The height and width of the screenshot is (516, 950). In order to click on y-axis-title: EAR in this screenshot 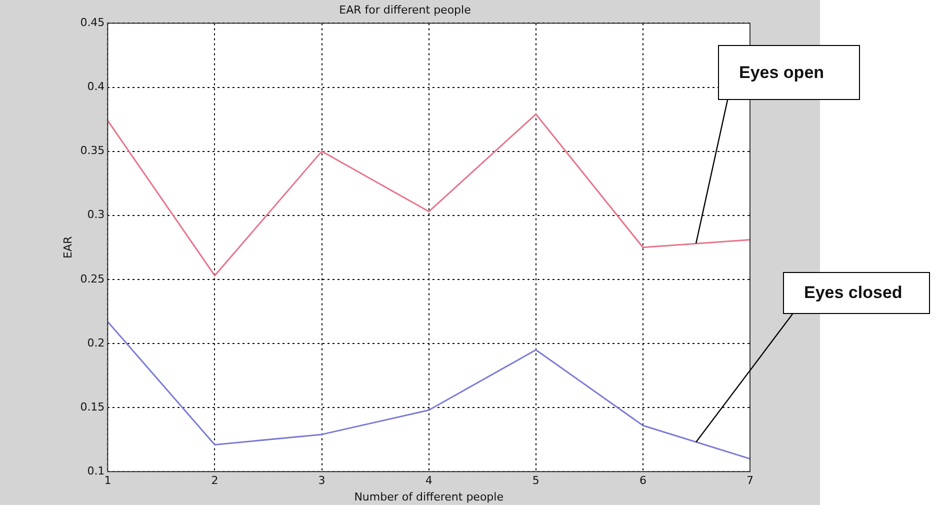, I will do `click(67, 247)`.